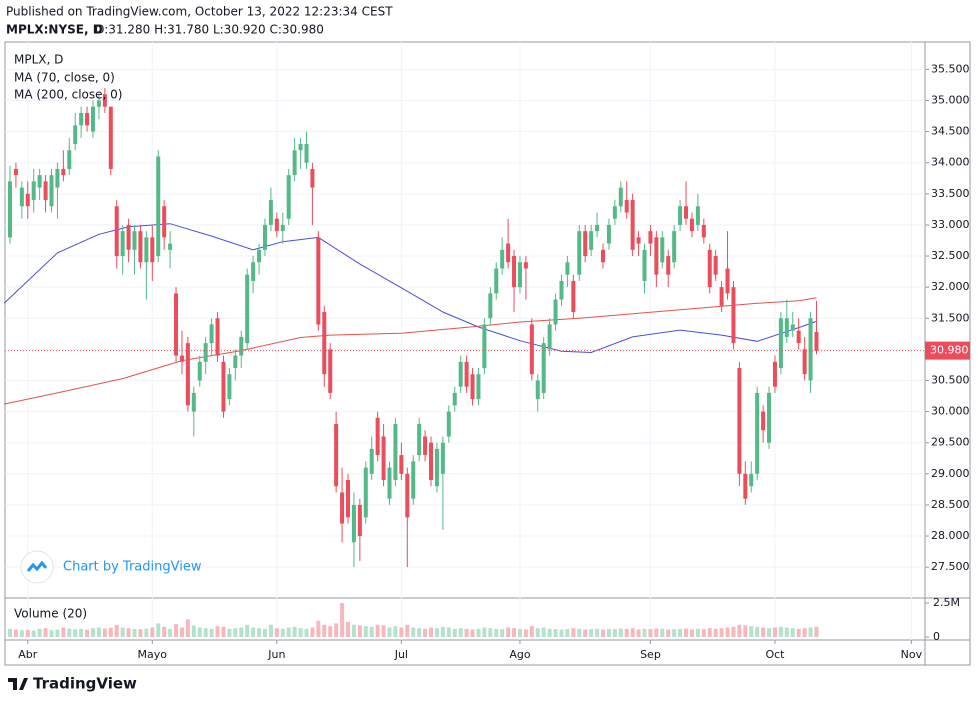 The height and width of the screenshot is (702, 978). What do you see at coordinates (950, 224) in the screenshot?
I see `y-tick-label: 33.000` at bounding box center [950, 224].